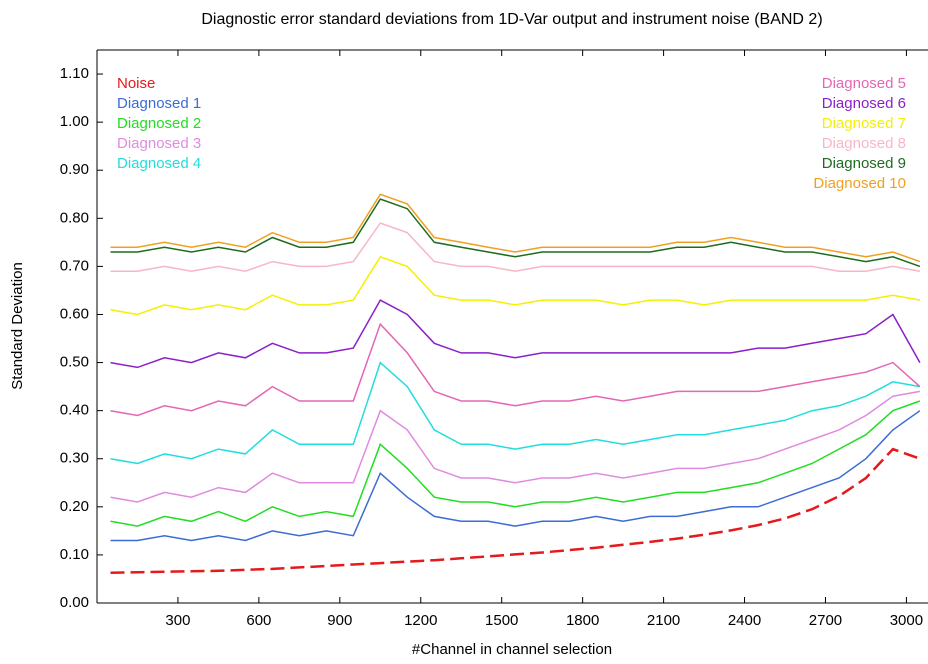 The width and height of the screenshot is (928, 664). Describe the element at coordinates (74, 265) in the screenshot. I see `y-tick-label: 0.70` at that location.